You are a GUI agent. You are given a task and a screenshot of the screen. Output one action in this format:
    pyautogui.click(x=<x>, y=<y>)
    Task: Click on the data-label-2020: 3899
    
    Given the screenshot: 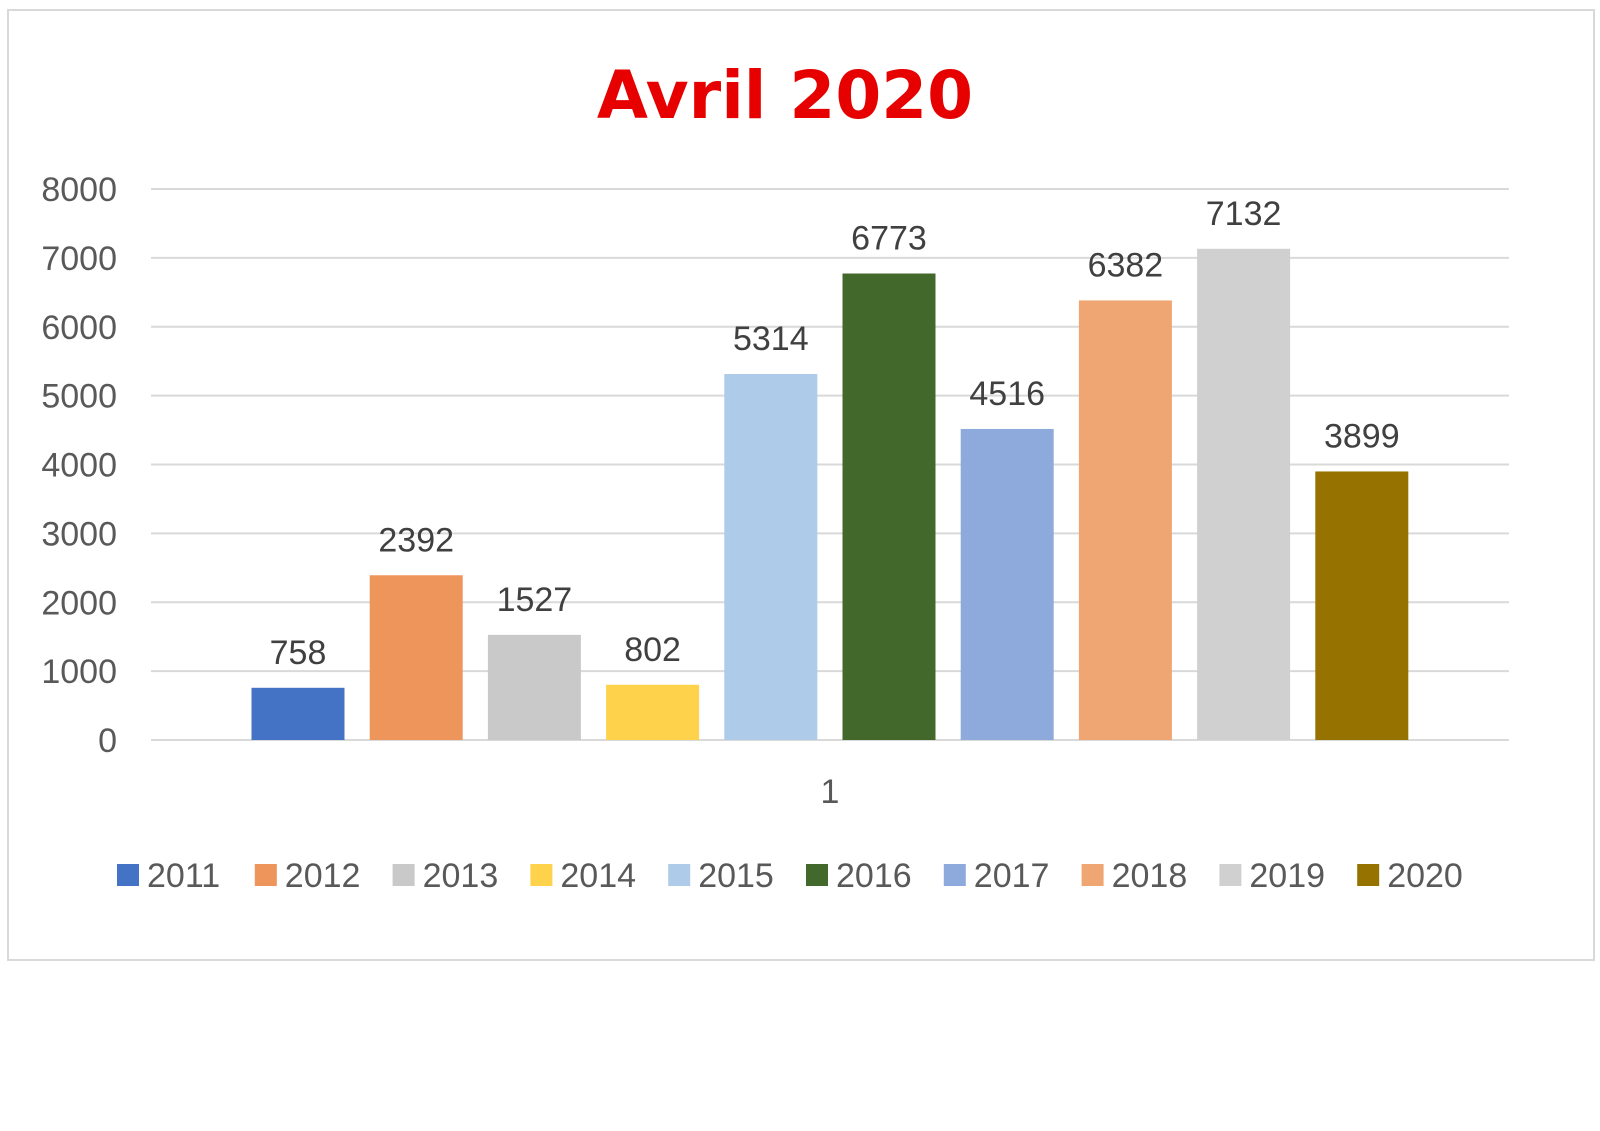 What is the action you would take?
    pyautogui.click(x=1362, y=436)
    